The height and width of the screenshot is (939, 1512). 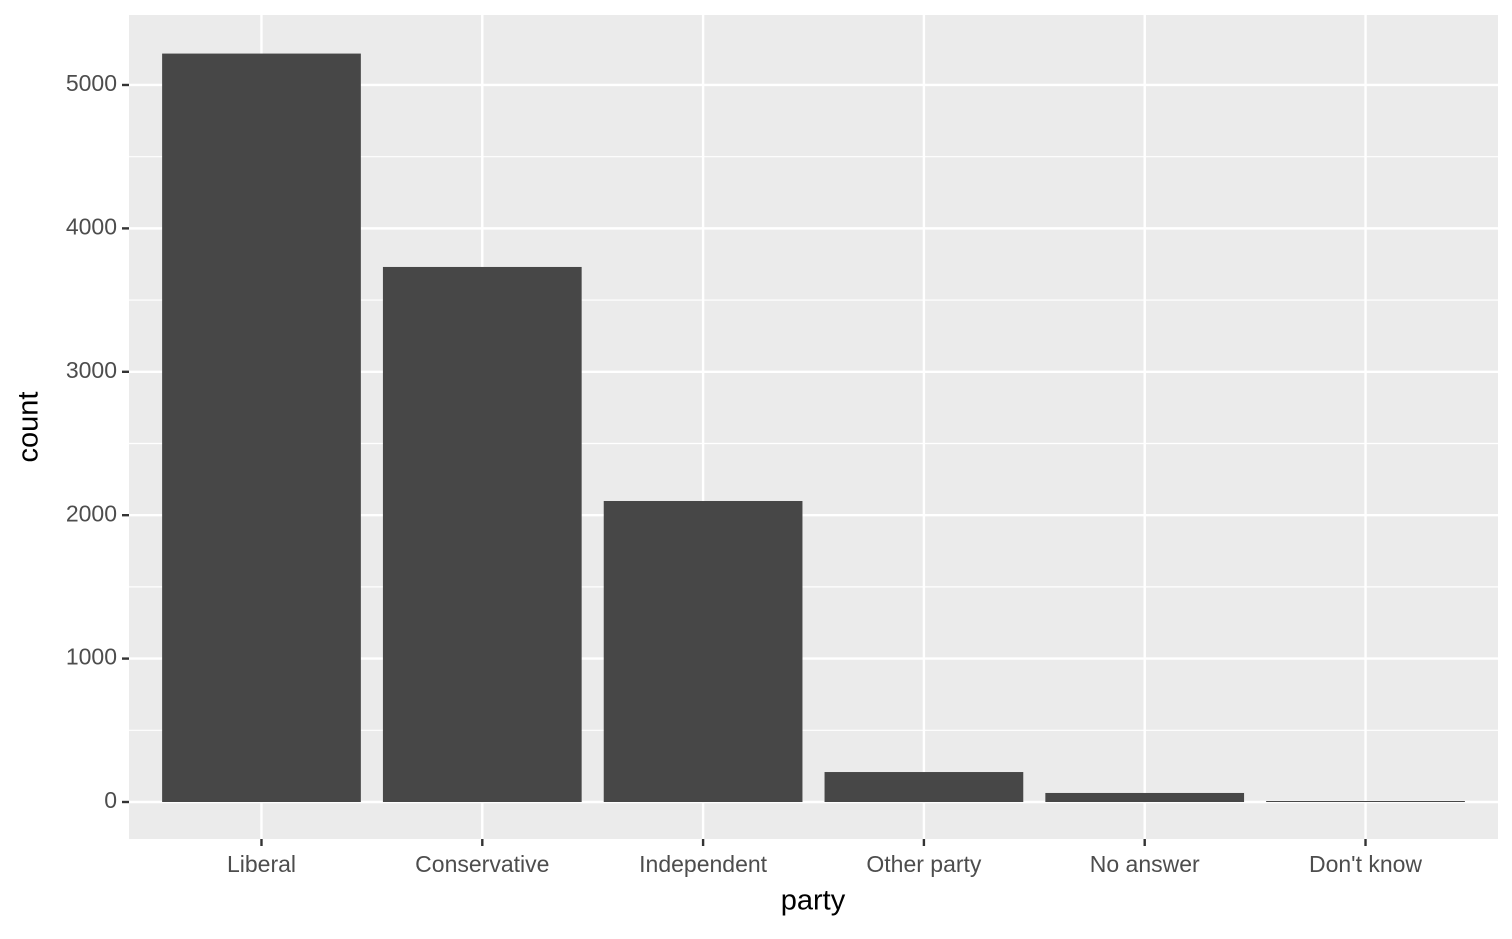 What do you see at coordinates (29, 427) in the screenshot?
I see `y-axis-title: count` at bounding box center [29, 427].